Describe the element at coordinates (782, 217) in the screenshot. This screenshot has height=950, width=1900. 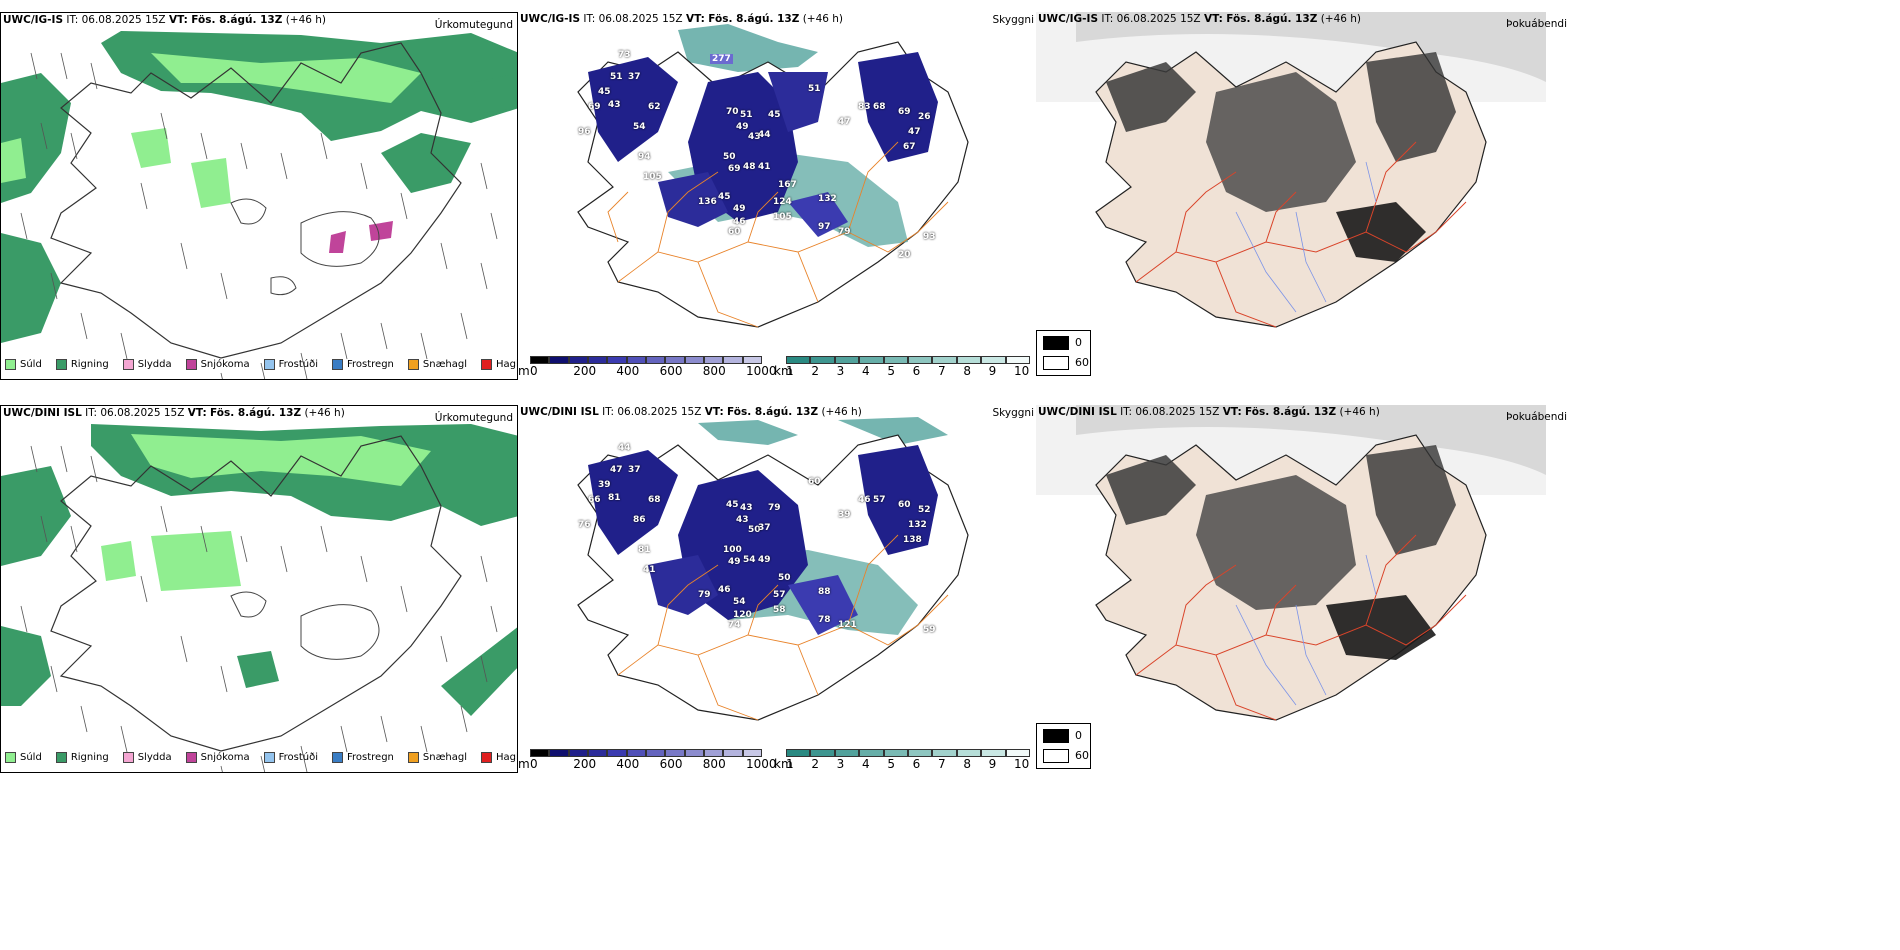
I see `ceiling-value: 105` at that location.